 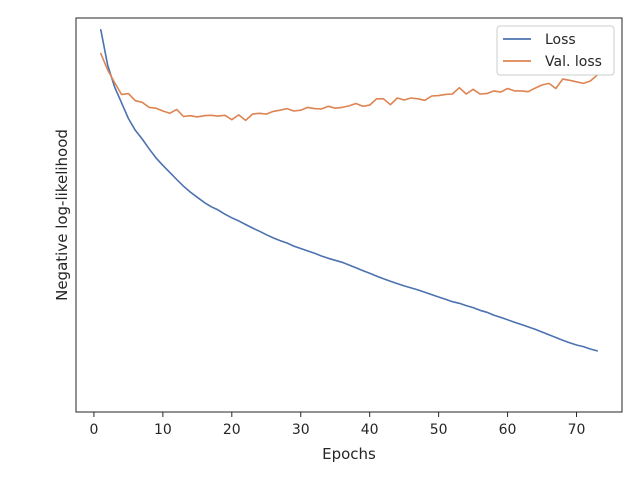 What do you see at coordinates (577, 430) in the screenshot?
I see `x-tick-label: 70` at bounding box center [577, 430].